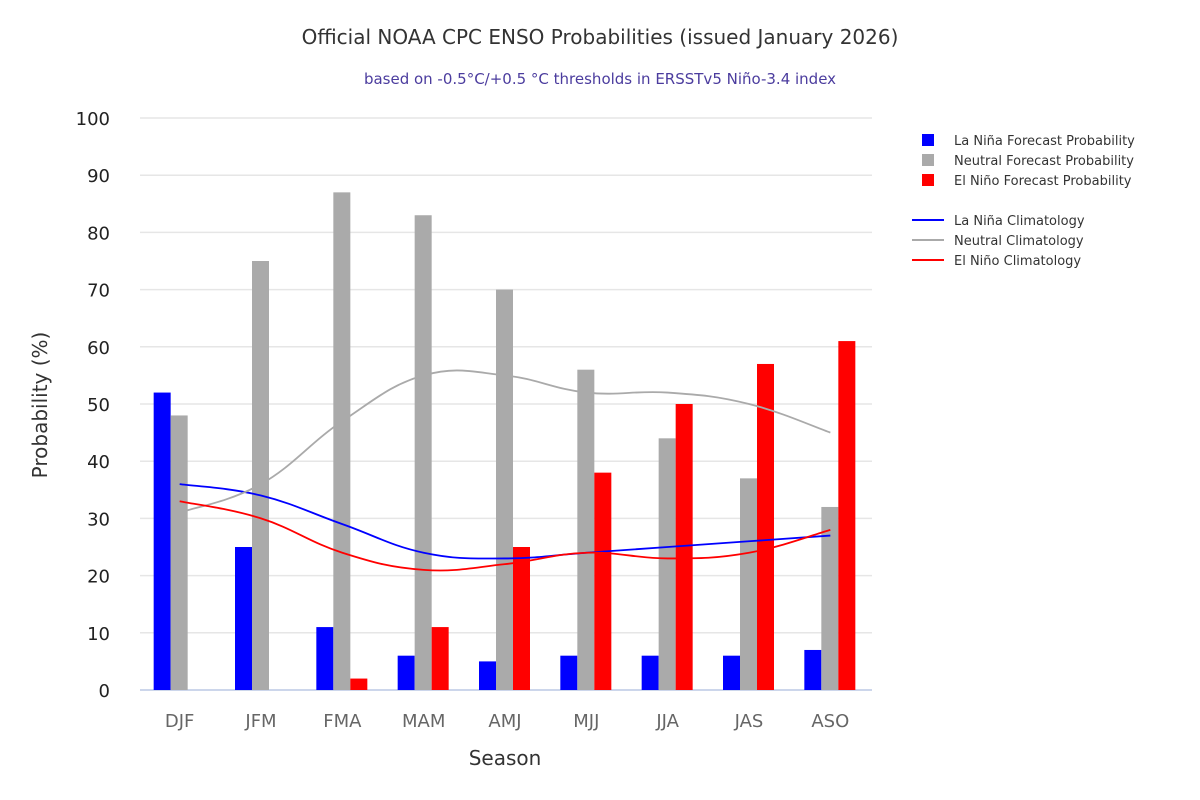 This screenshot has height=800, width=1200. Describe the element at coordinates (98, 462) in the screenshot. I see `y-tick-label: 40` at that location.